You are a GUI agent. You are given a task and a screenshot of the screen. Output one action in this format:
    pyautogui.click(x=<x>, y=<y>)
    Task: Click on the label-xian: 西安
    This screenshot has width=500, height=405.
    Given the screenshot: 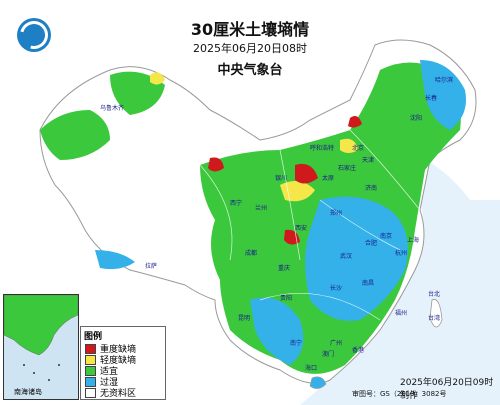 What is the action you would take?
    pyautogui.click(x=301, y=228)
    